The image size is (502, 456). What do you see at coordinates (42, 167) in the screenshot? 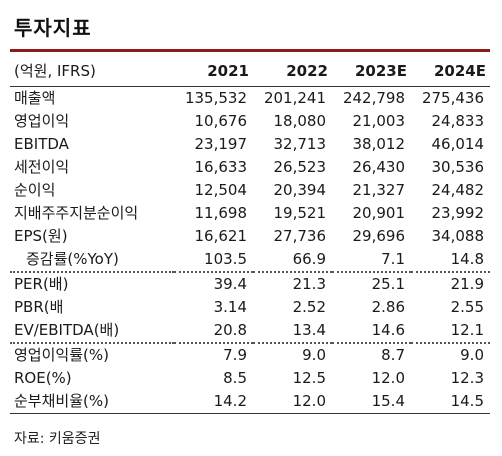
I see `row-label: 세전이익` at bounding box center [42, 167].